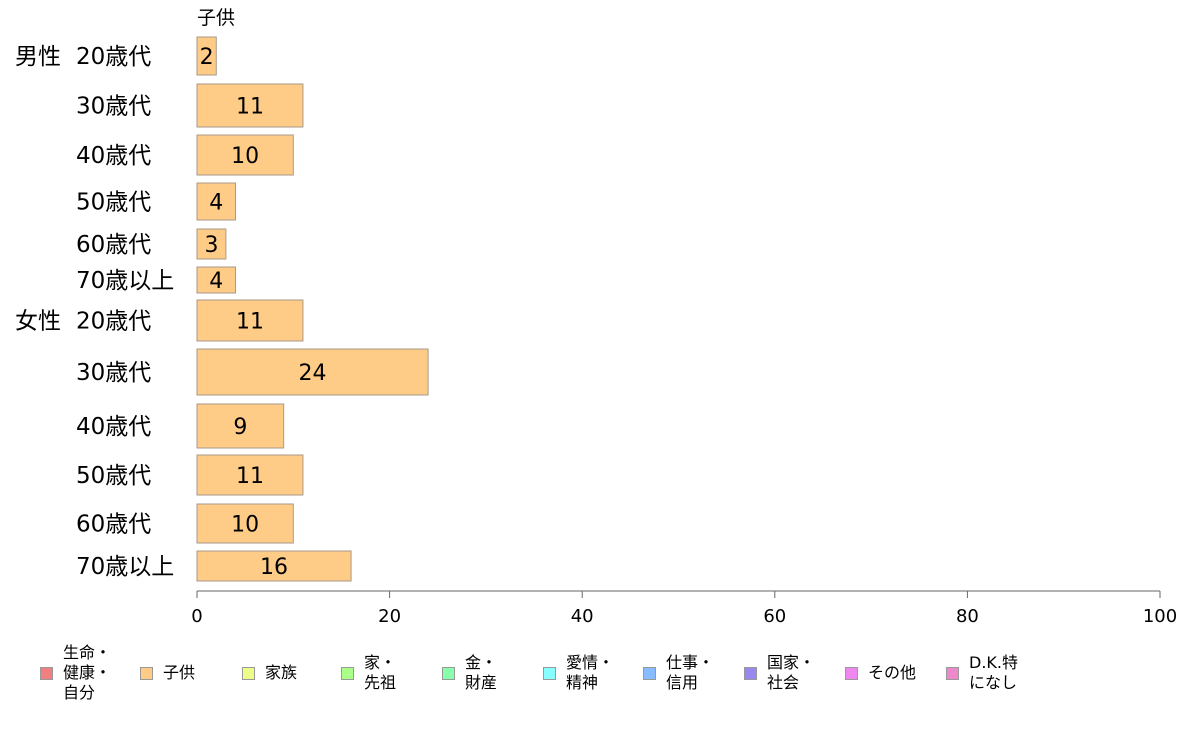 The height and width of the screenshot is (736, 1188). What do you see at coordinates (38, 57) in the screenshot?
I see `group-label: 男性` at bounding box center [38, 57].